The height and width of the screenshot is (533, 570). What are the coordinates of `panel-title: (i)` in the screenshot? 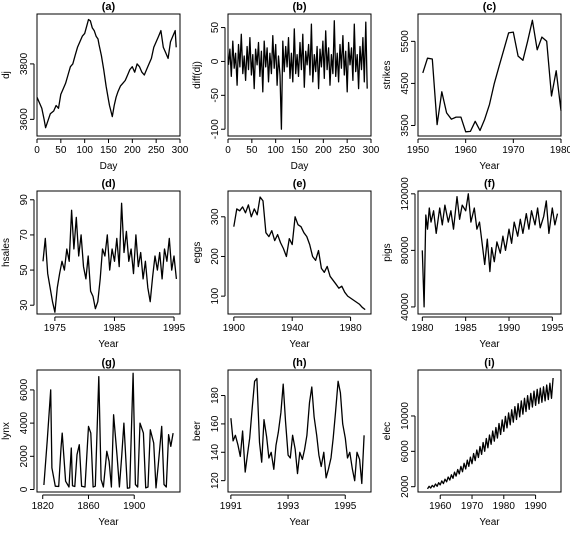 It's located at (489, 363).